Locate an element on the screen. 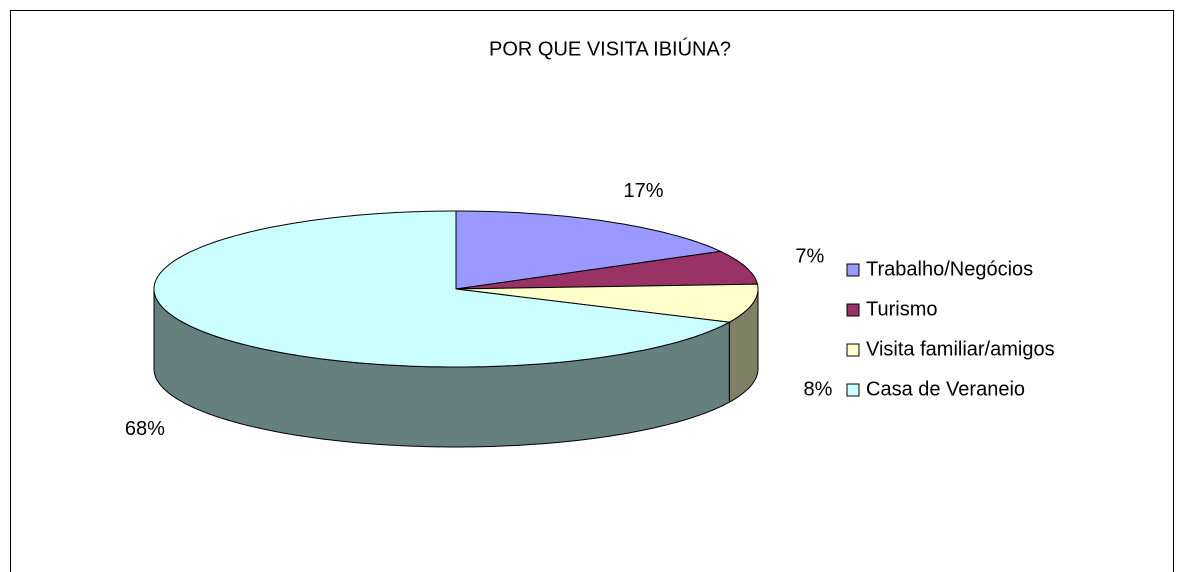 The width and height of the screenshot is (1184, 572). data-label: 8% is located at coordinates (817, 389).